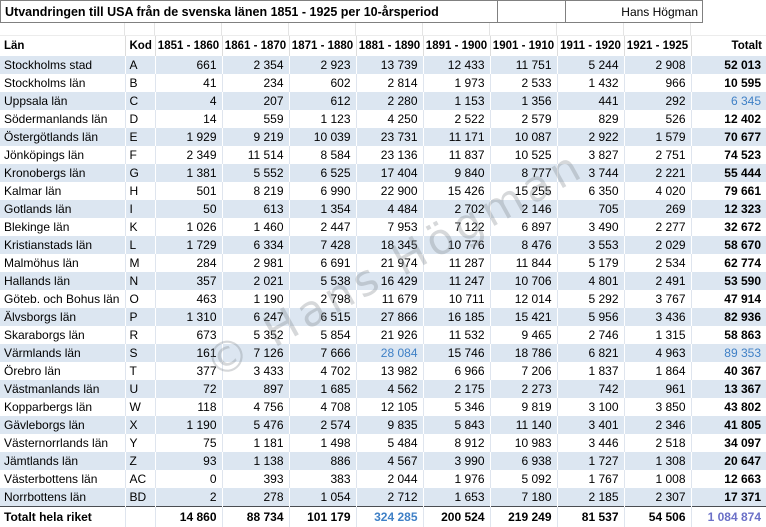 This screenshot has width=766, height=527. I want to click on period-value-cell: 28 084, so click(390, 353).